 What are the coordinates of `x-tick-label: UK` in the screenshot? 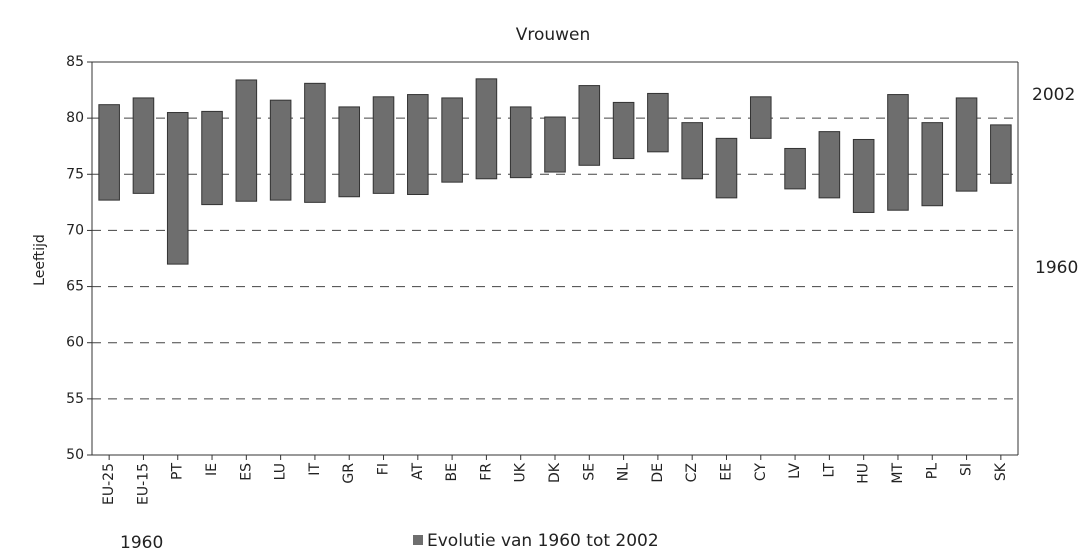 It's located at (521, 472).